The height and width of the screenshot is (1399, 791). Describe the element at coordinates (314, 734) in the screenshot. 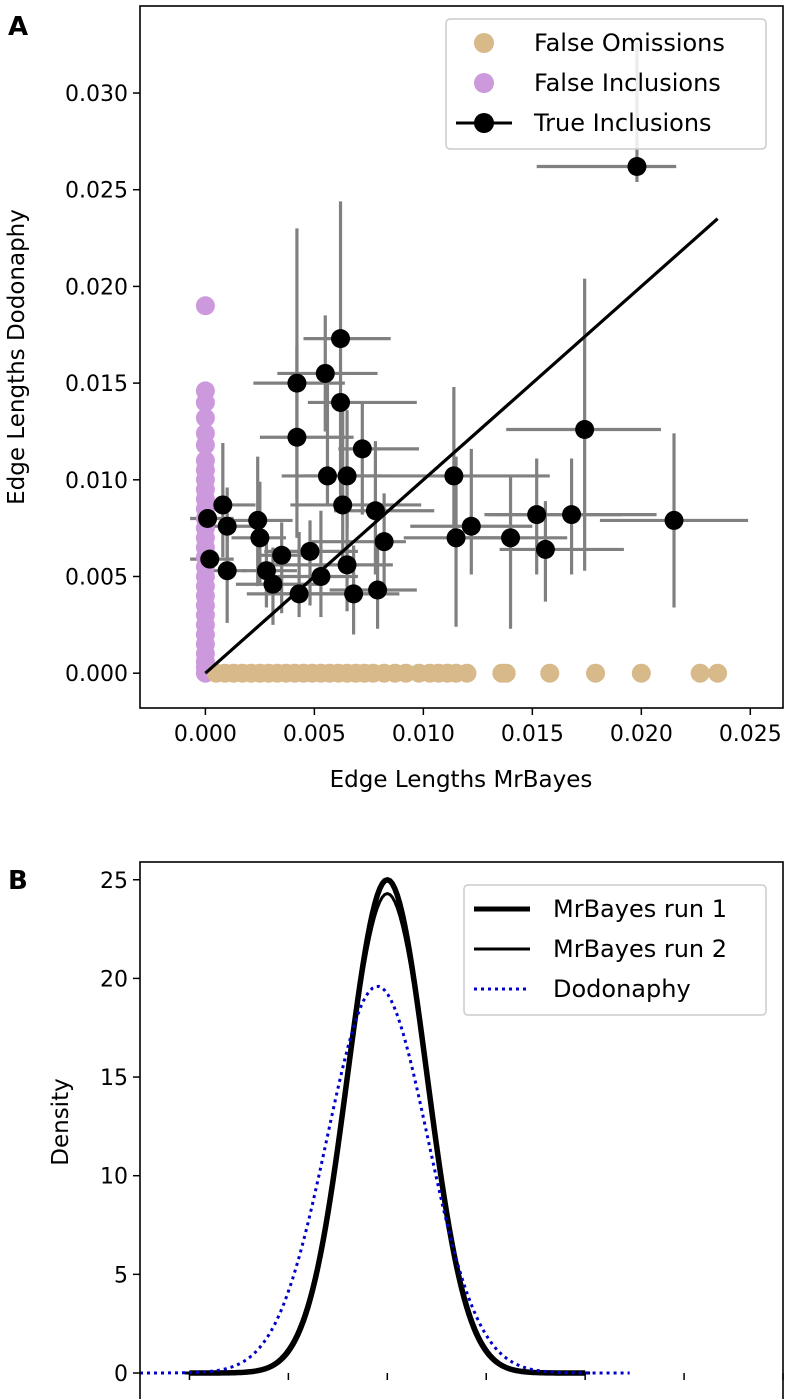

I see `panel-a-x-tick-label: 0.005` at that location.